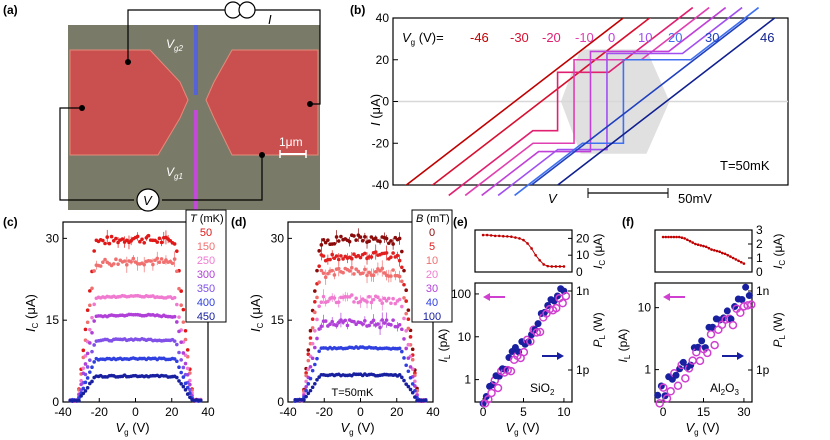  I want to click on scale-bar-label-b: 50mV, so click(695, 198).